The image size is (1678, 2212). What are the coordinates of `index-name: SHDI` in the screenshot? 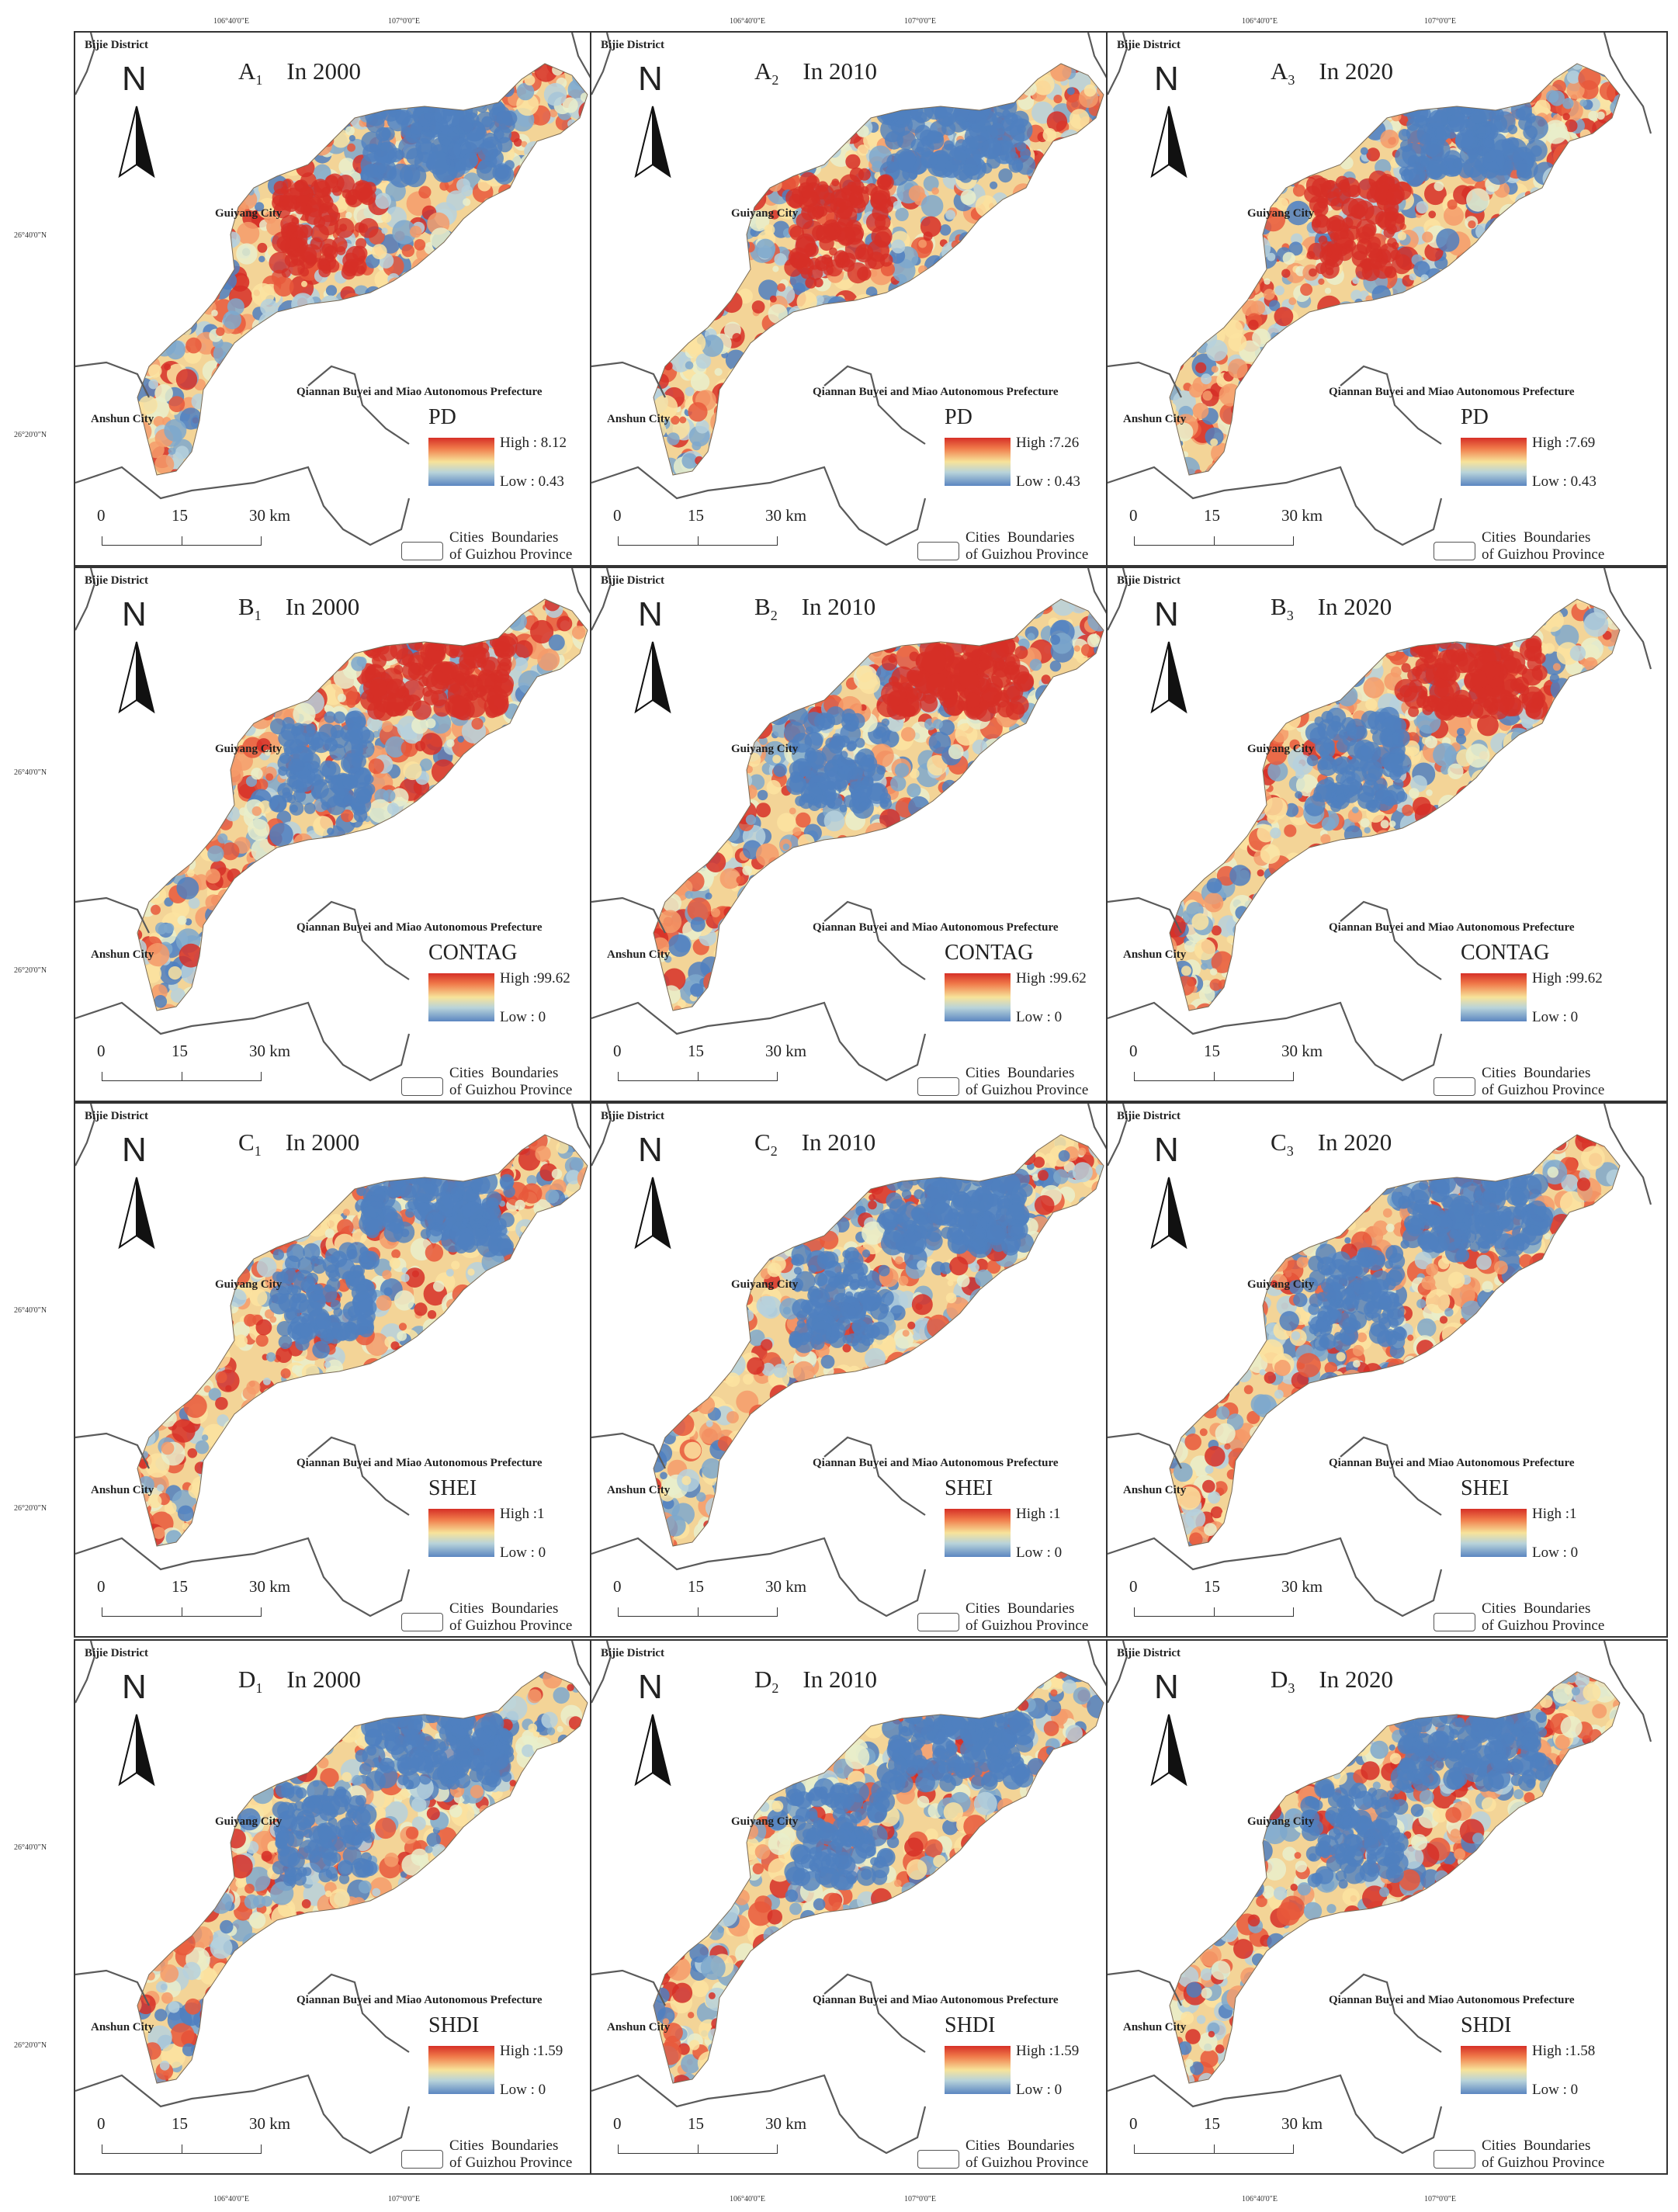 It's located at (970, 2026).